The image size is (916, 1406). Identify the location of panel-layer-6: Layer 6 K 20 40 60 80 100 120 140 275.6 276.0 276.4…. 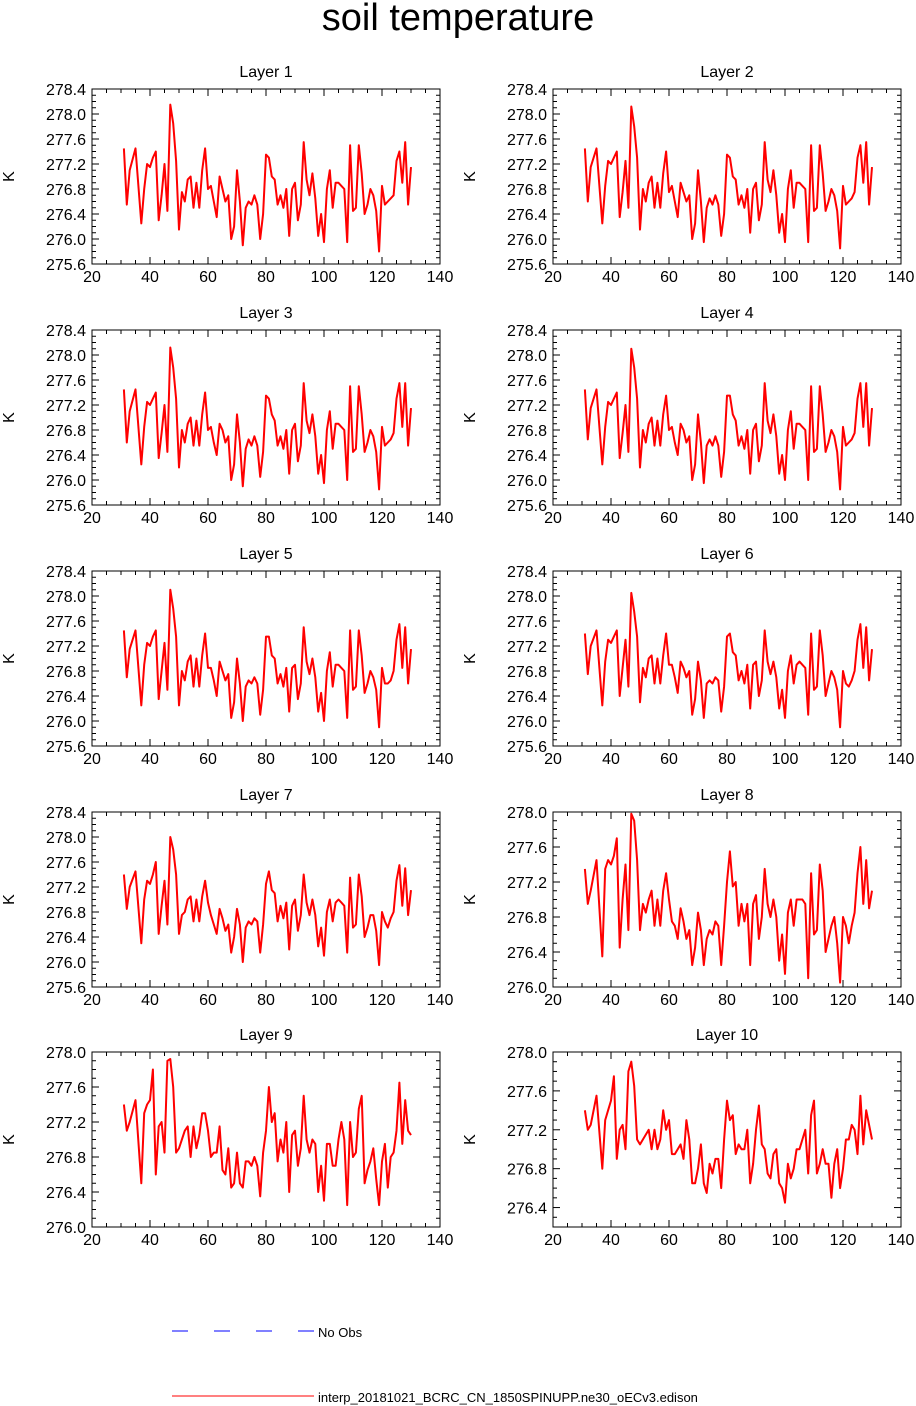
(688, 657).